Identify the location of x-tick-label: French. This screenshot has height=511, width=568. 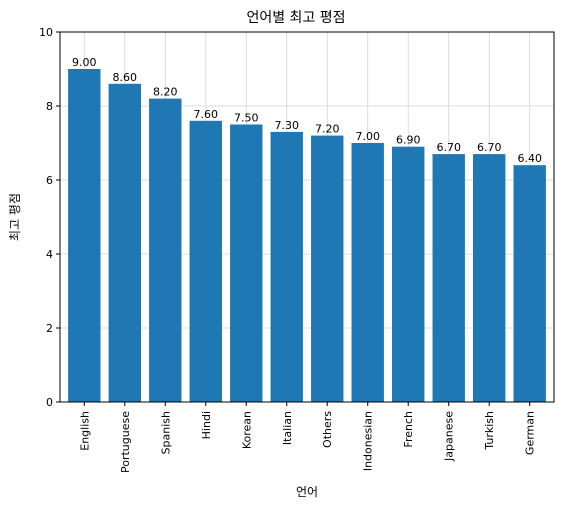
(408, 429).